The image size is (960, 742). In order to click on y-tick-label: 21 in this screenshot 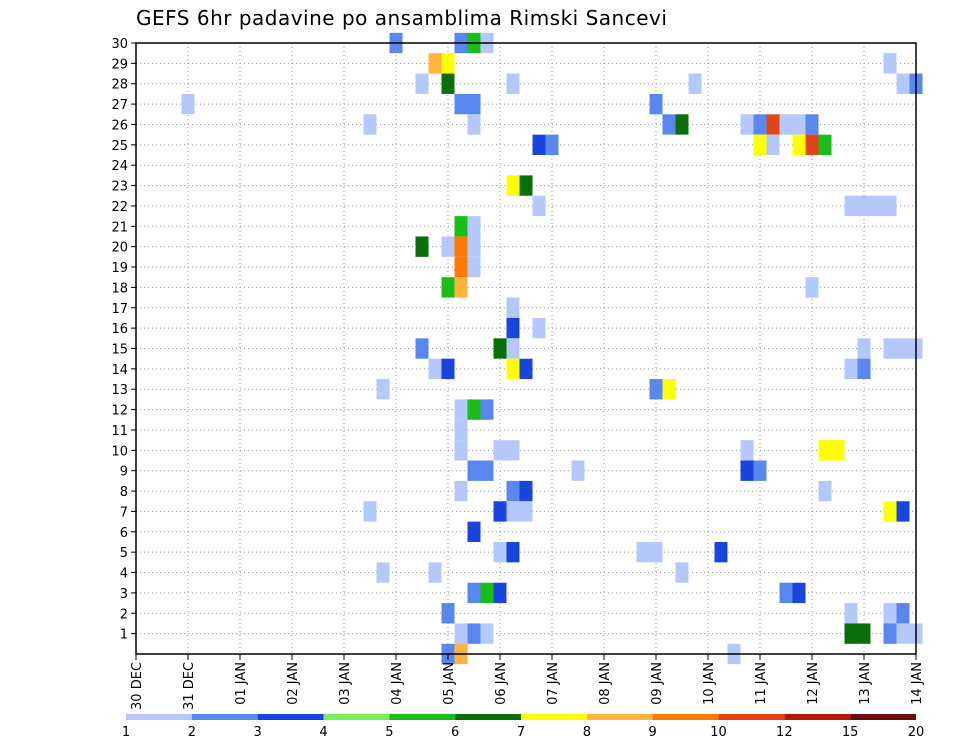, I will do `click(119, 227)`.